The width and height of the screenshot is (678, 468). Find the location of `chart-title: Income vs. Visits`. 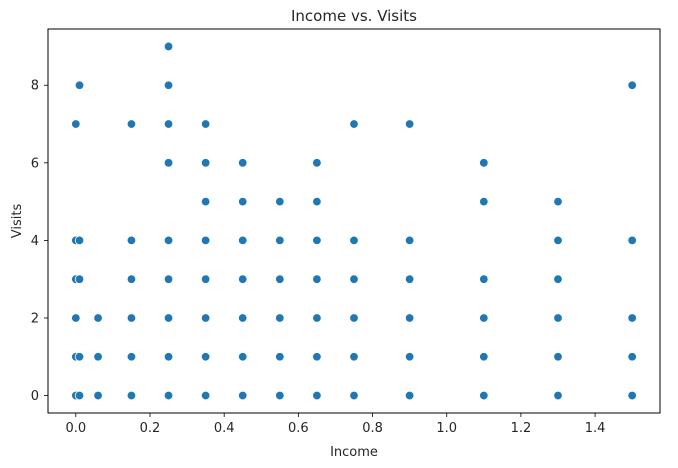

chart-title: Income vs. Visits is located at coordinates (354, 16).